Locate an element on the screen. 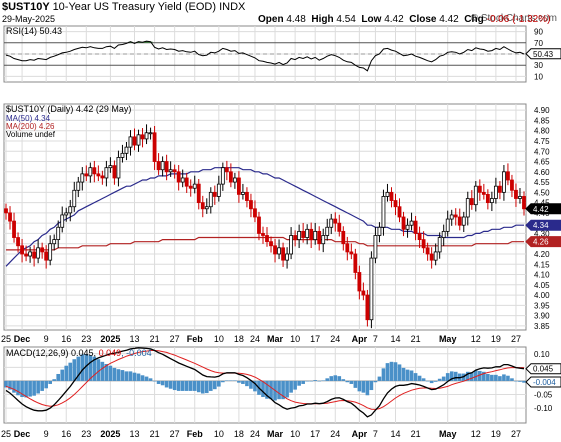  price-tick-label: 3.90 is located at coordinates (542, 316).